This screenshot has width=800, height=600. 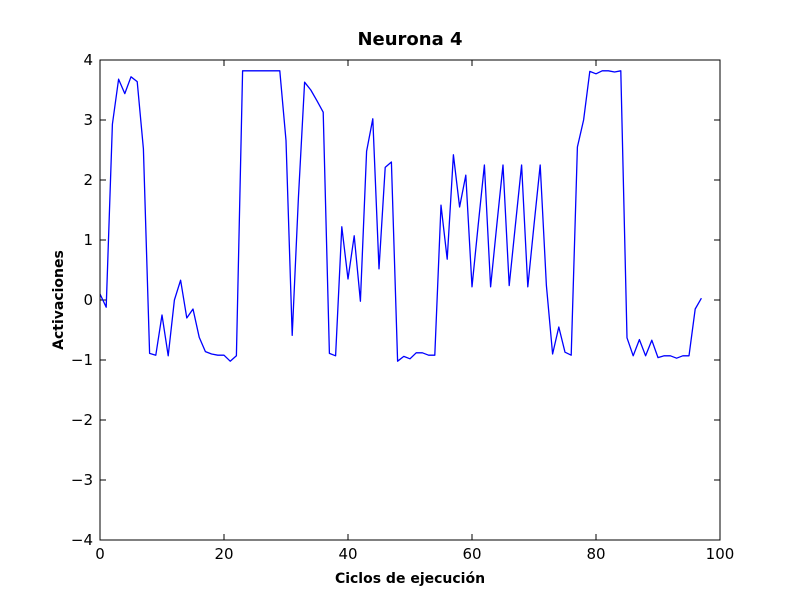 I want to click on x-axis-label: Ciclos de ejecución, so click(x=410, y=579).